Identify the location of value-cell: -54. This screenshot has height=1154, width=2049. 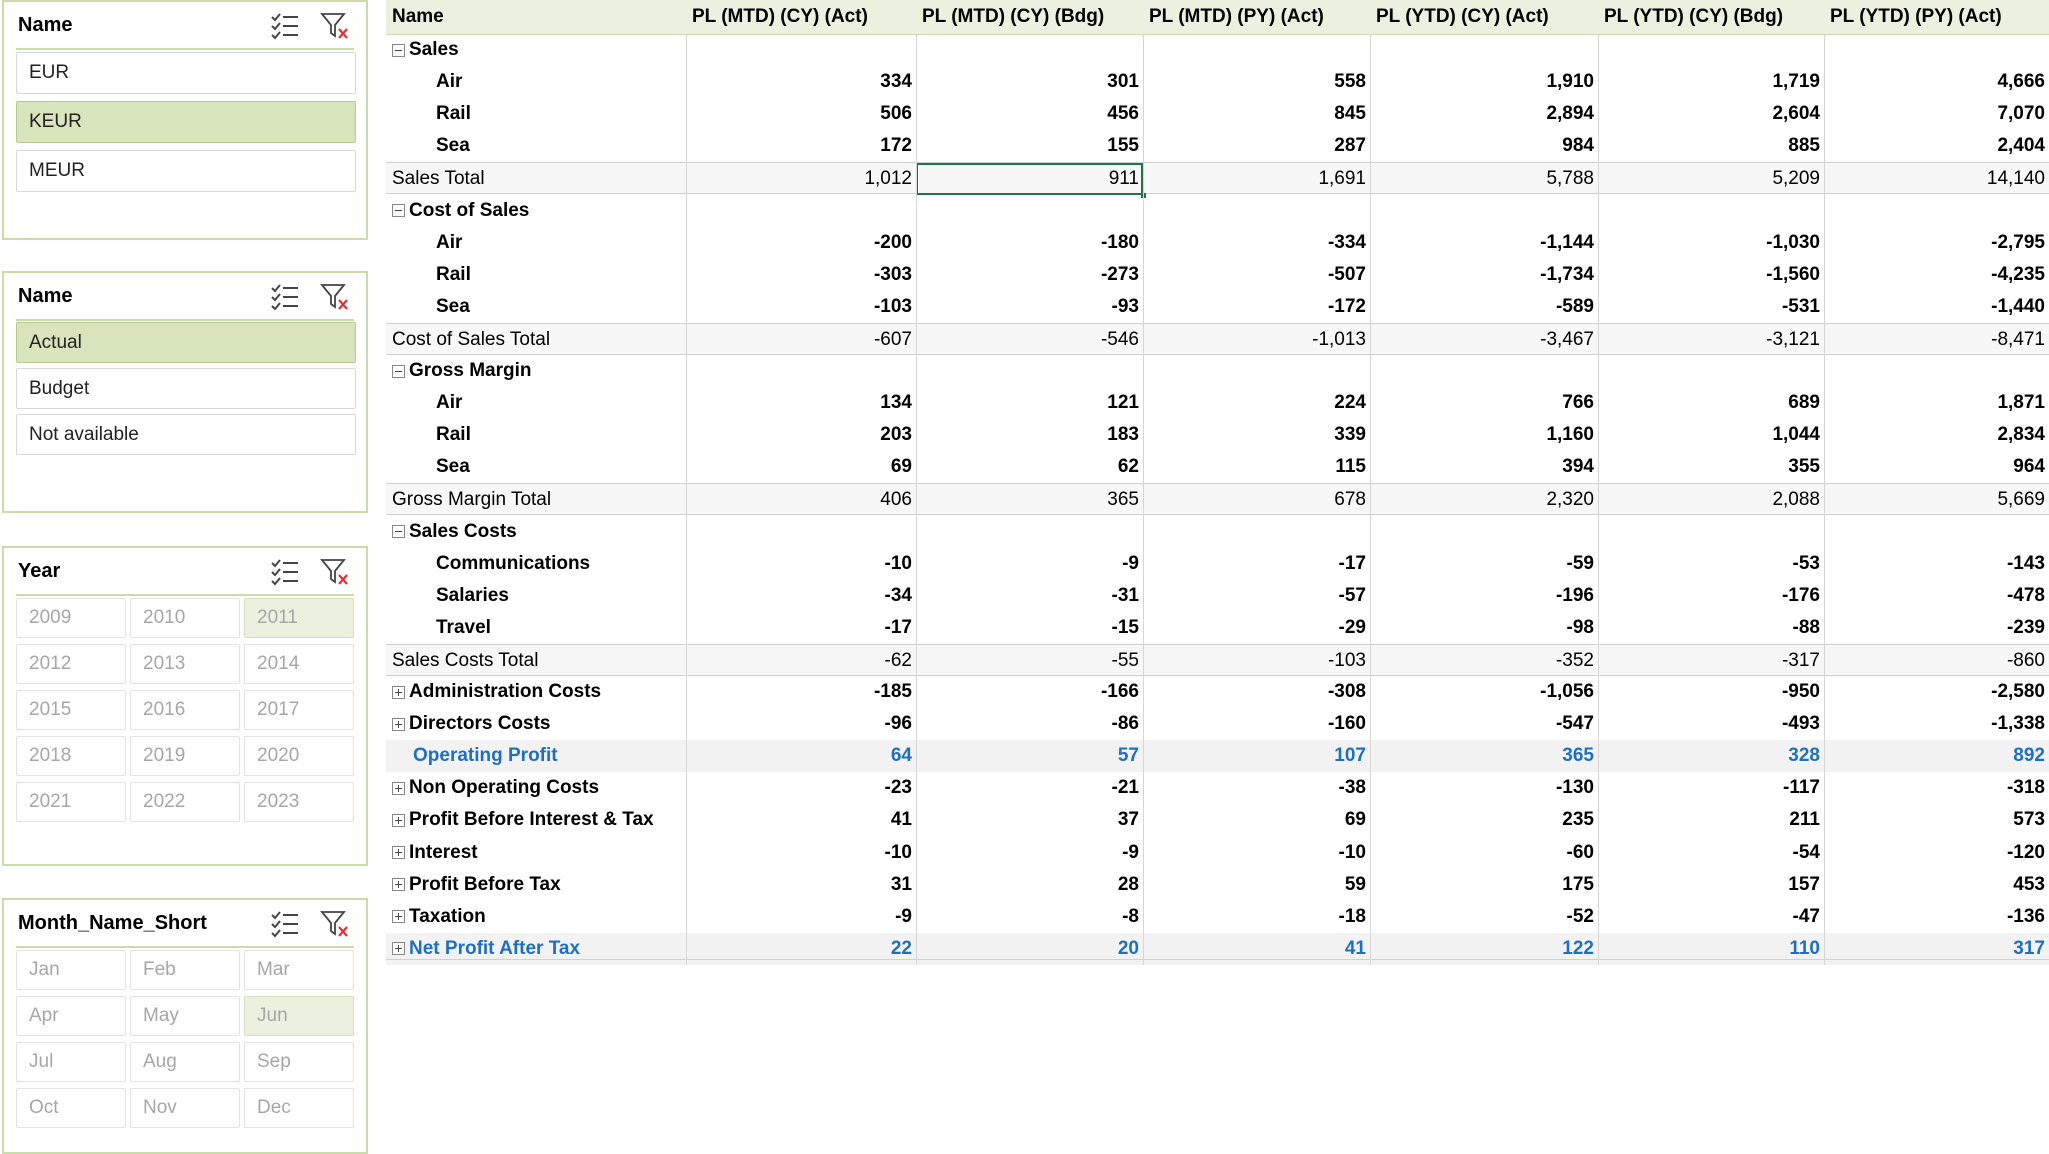
(1806, 852).